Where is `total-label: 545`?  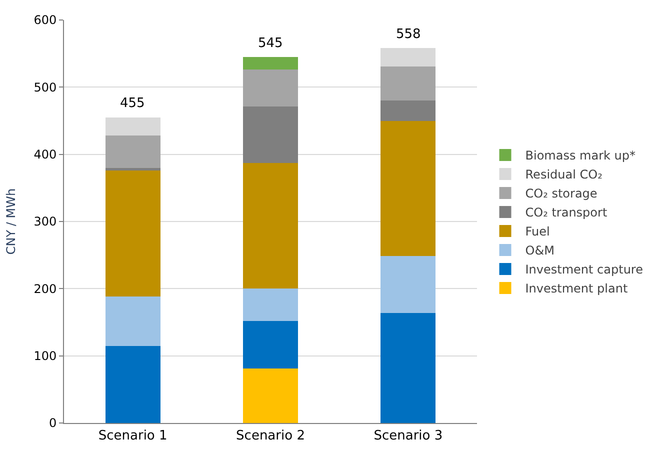
total-label: 545 is located at coordinates (270, 43).